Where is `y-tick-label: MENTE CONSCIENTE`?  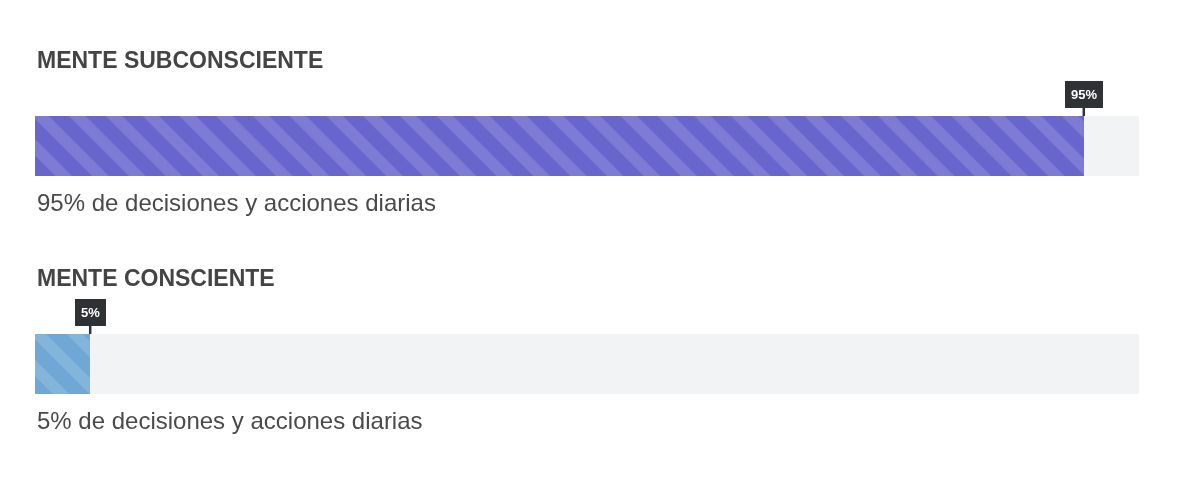
y-tick-label: MENTE CONSCIENTE is located at coordinates (156, 278).